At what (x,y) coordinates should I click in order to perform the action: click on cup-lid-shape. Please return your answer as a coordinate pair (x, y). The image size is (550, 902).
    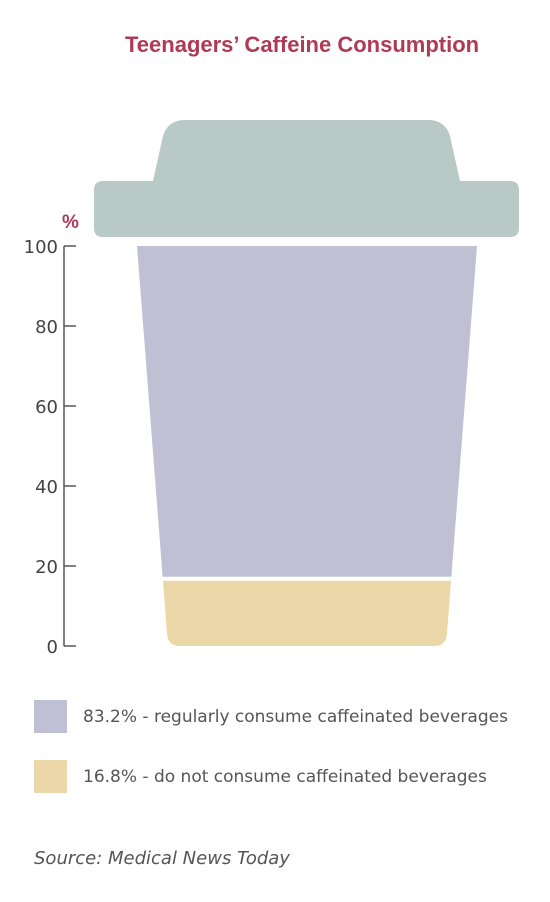
    Looking at the image, I should click on (306, 178).